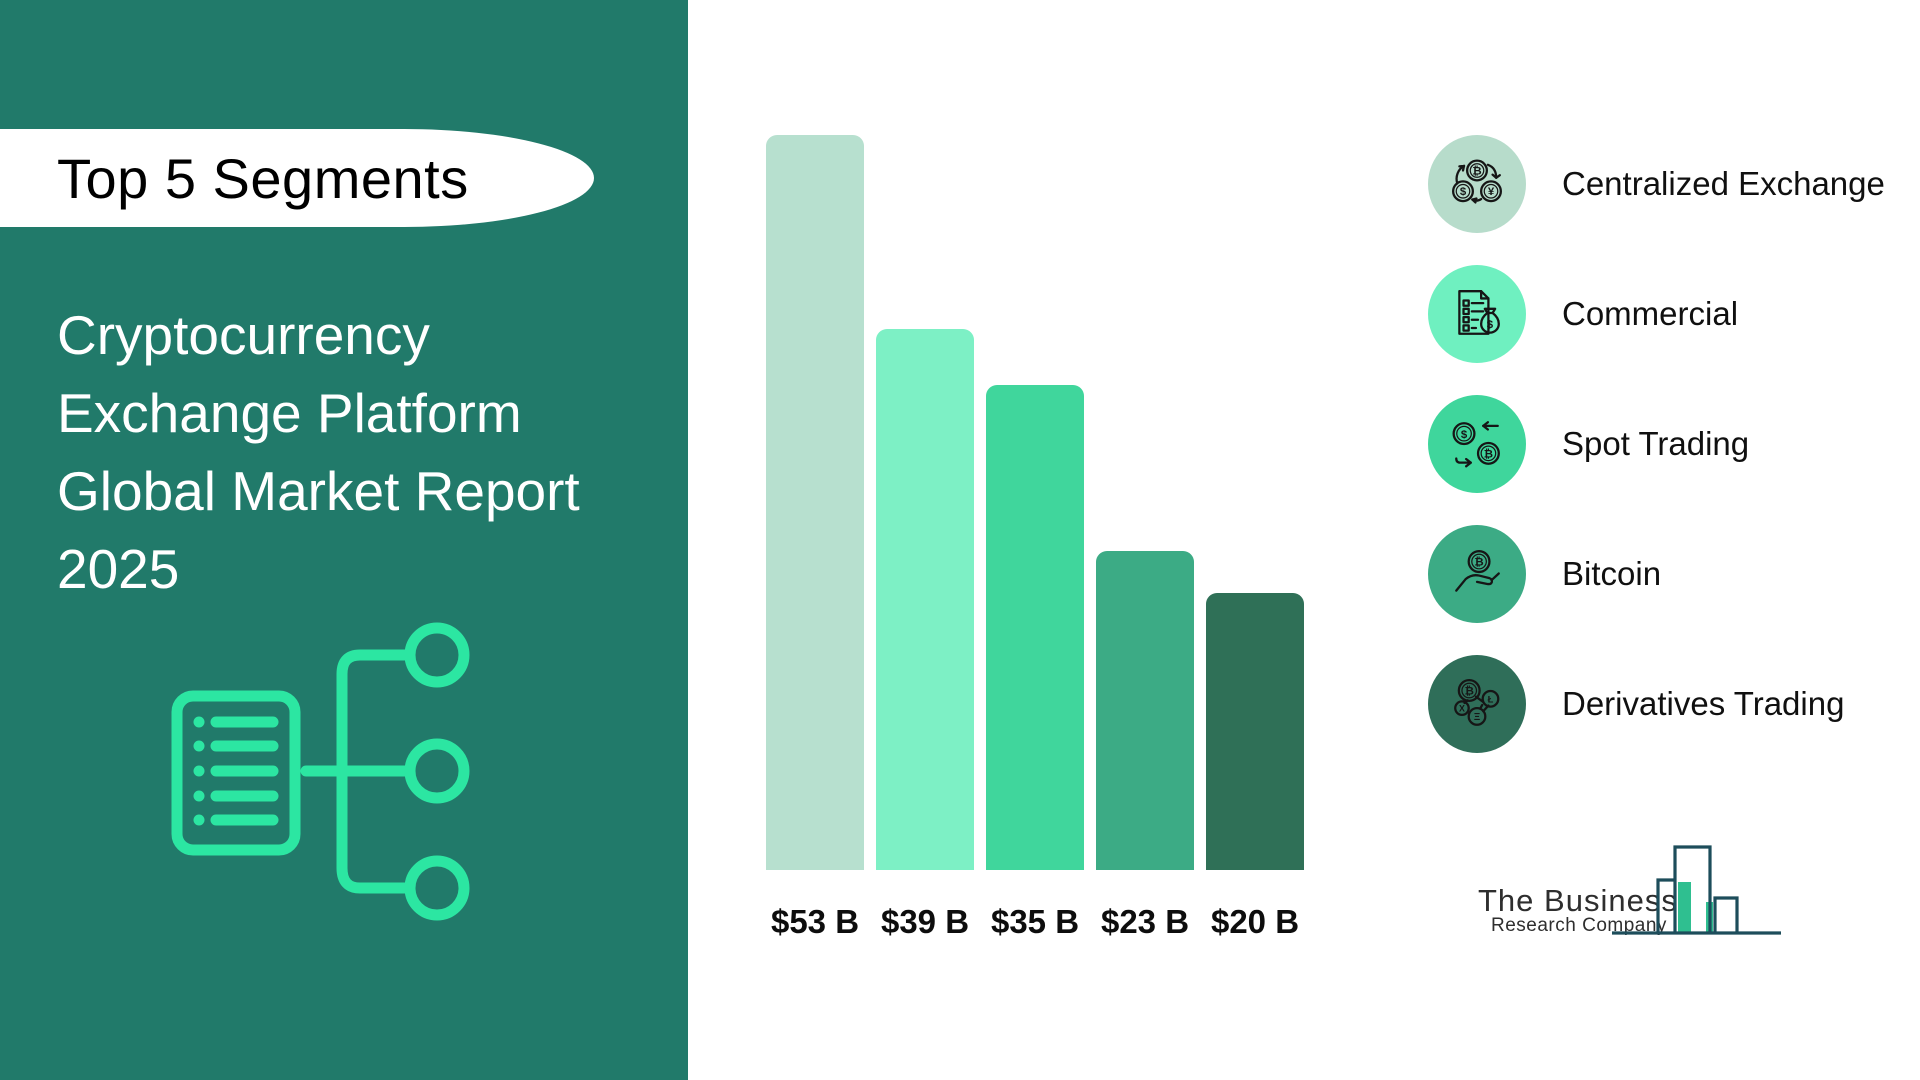 This screenshot has height=1080, width=1920. I want to click on legend-circle-5: ₿ Ł X Ξ, so click(1477, 704).